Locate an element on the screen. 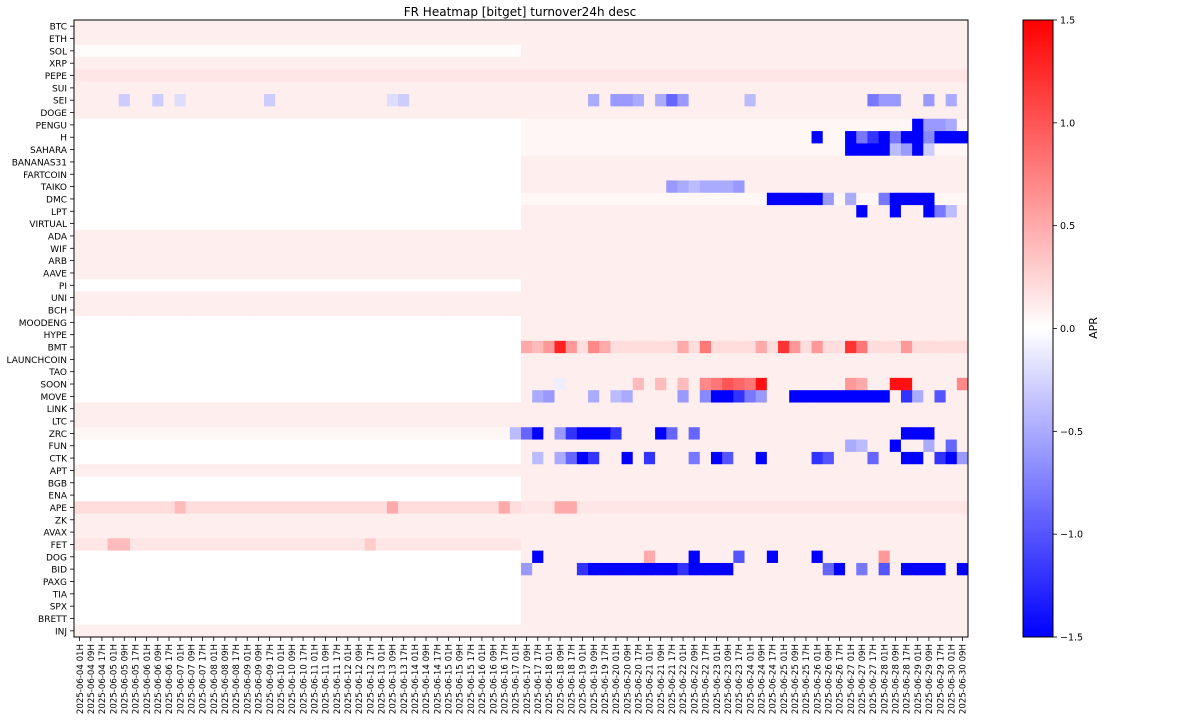  colorbar-tick-label: −1.0 is located at coordinates (1071, 535).